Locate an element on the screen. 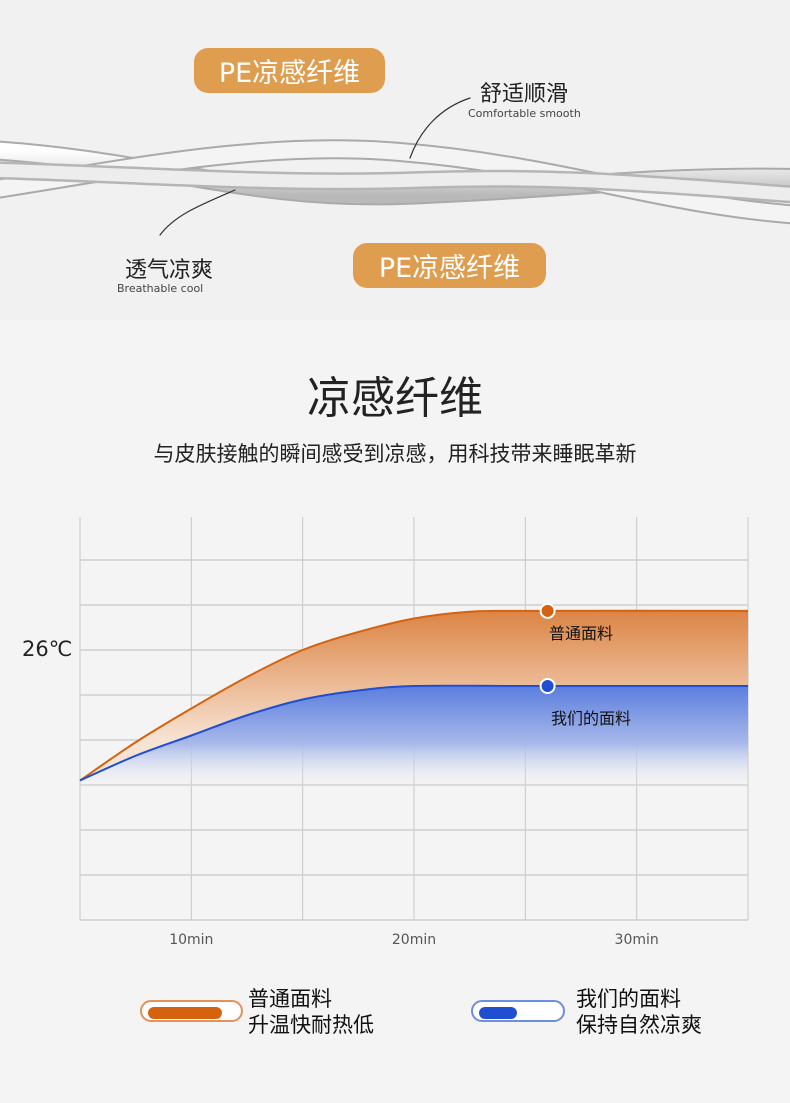 This screenshot has height=1103, width=790. series-line-regular is located at coordinates (414, 695).